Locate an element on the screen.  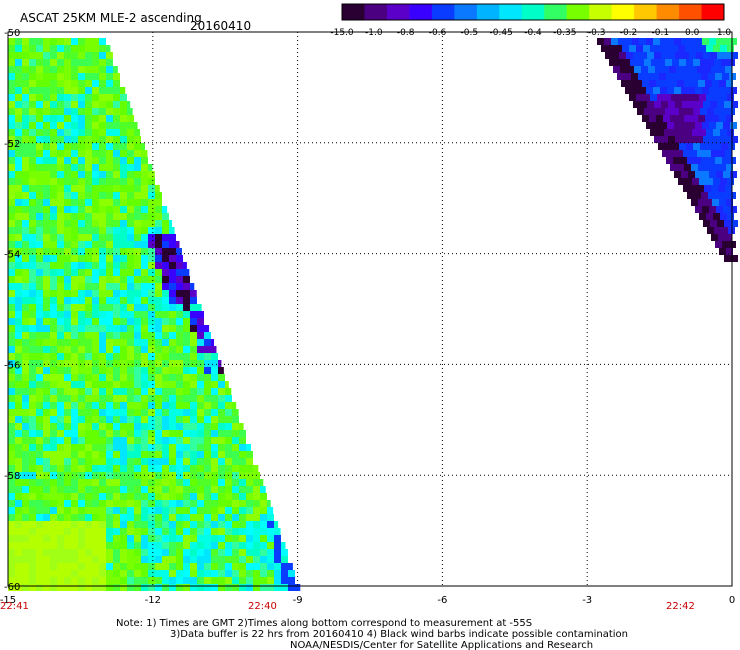
lon-tick-label: 0 is located at coordinates (732, 600).